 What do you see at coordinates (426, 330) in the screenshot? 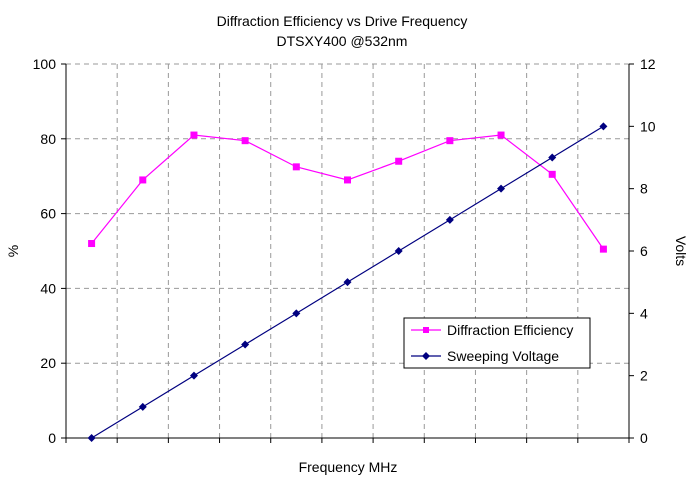
I see `legend-marker-efficiency` at bounding box center [426, 330].